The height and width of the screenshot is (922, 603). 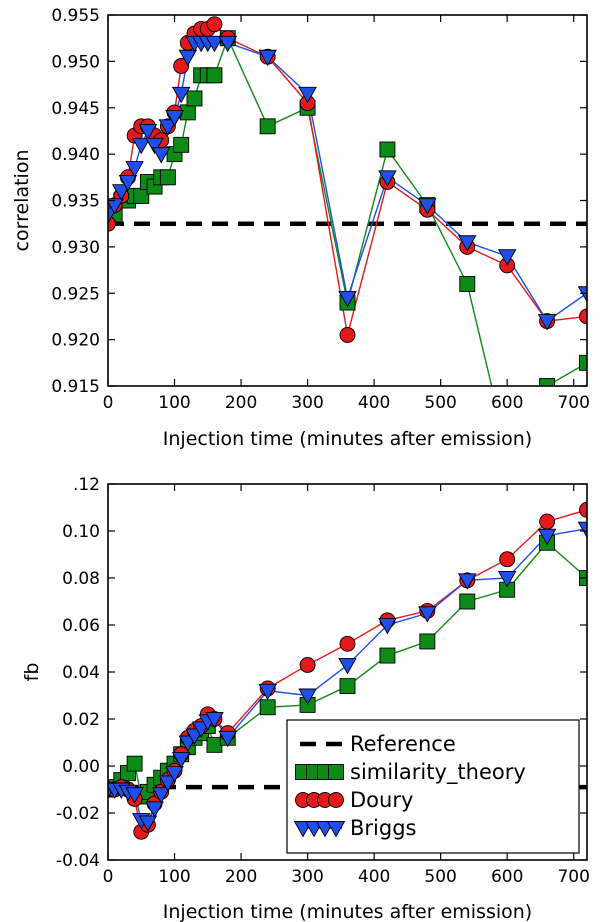 I want to click on fb-y-tick-label: 0.02, so click(x=81, y=720).